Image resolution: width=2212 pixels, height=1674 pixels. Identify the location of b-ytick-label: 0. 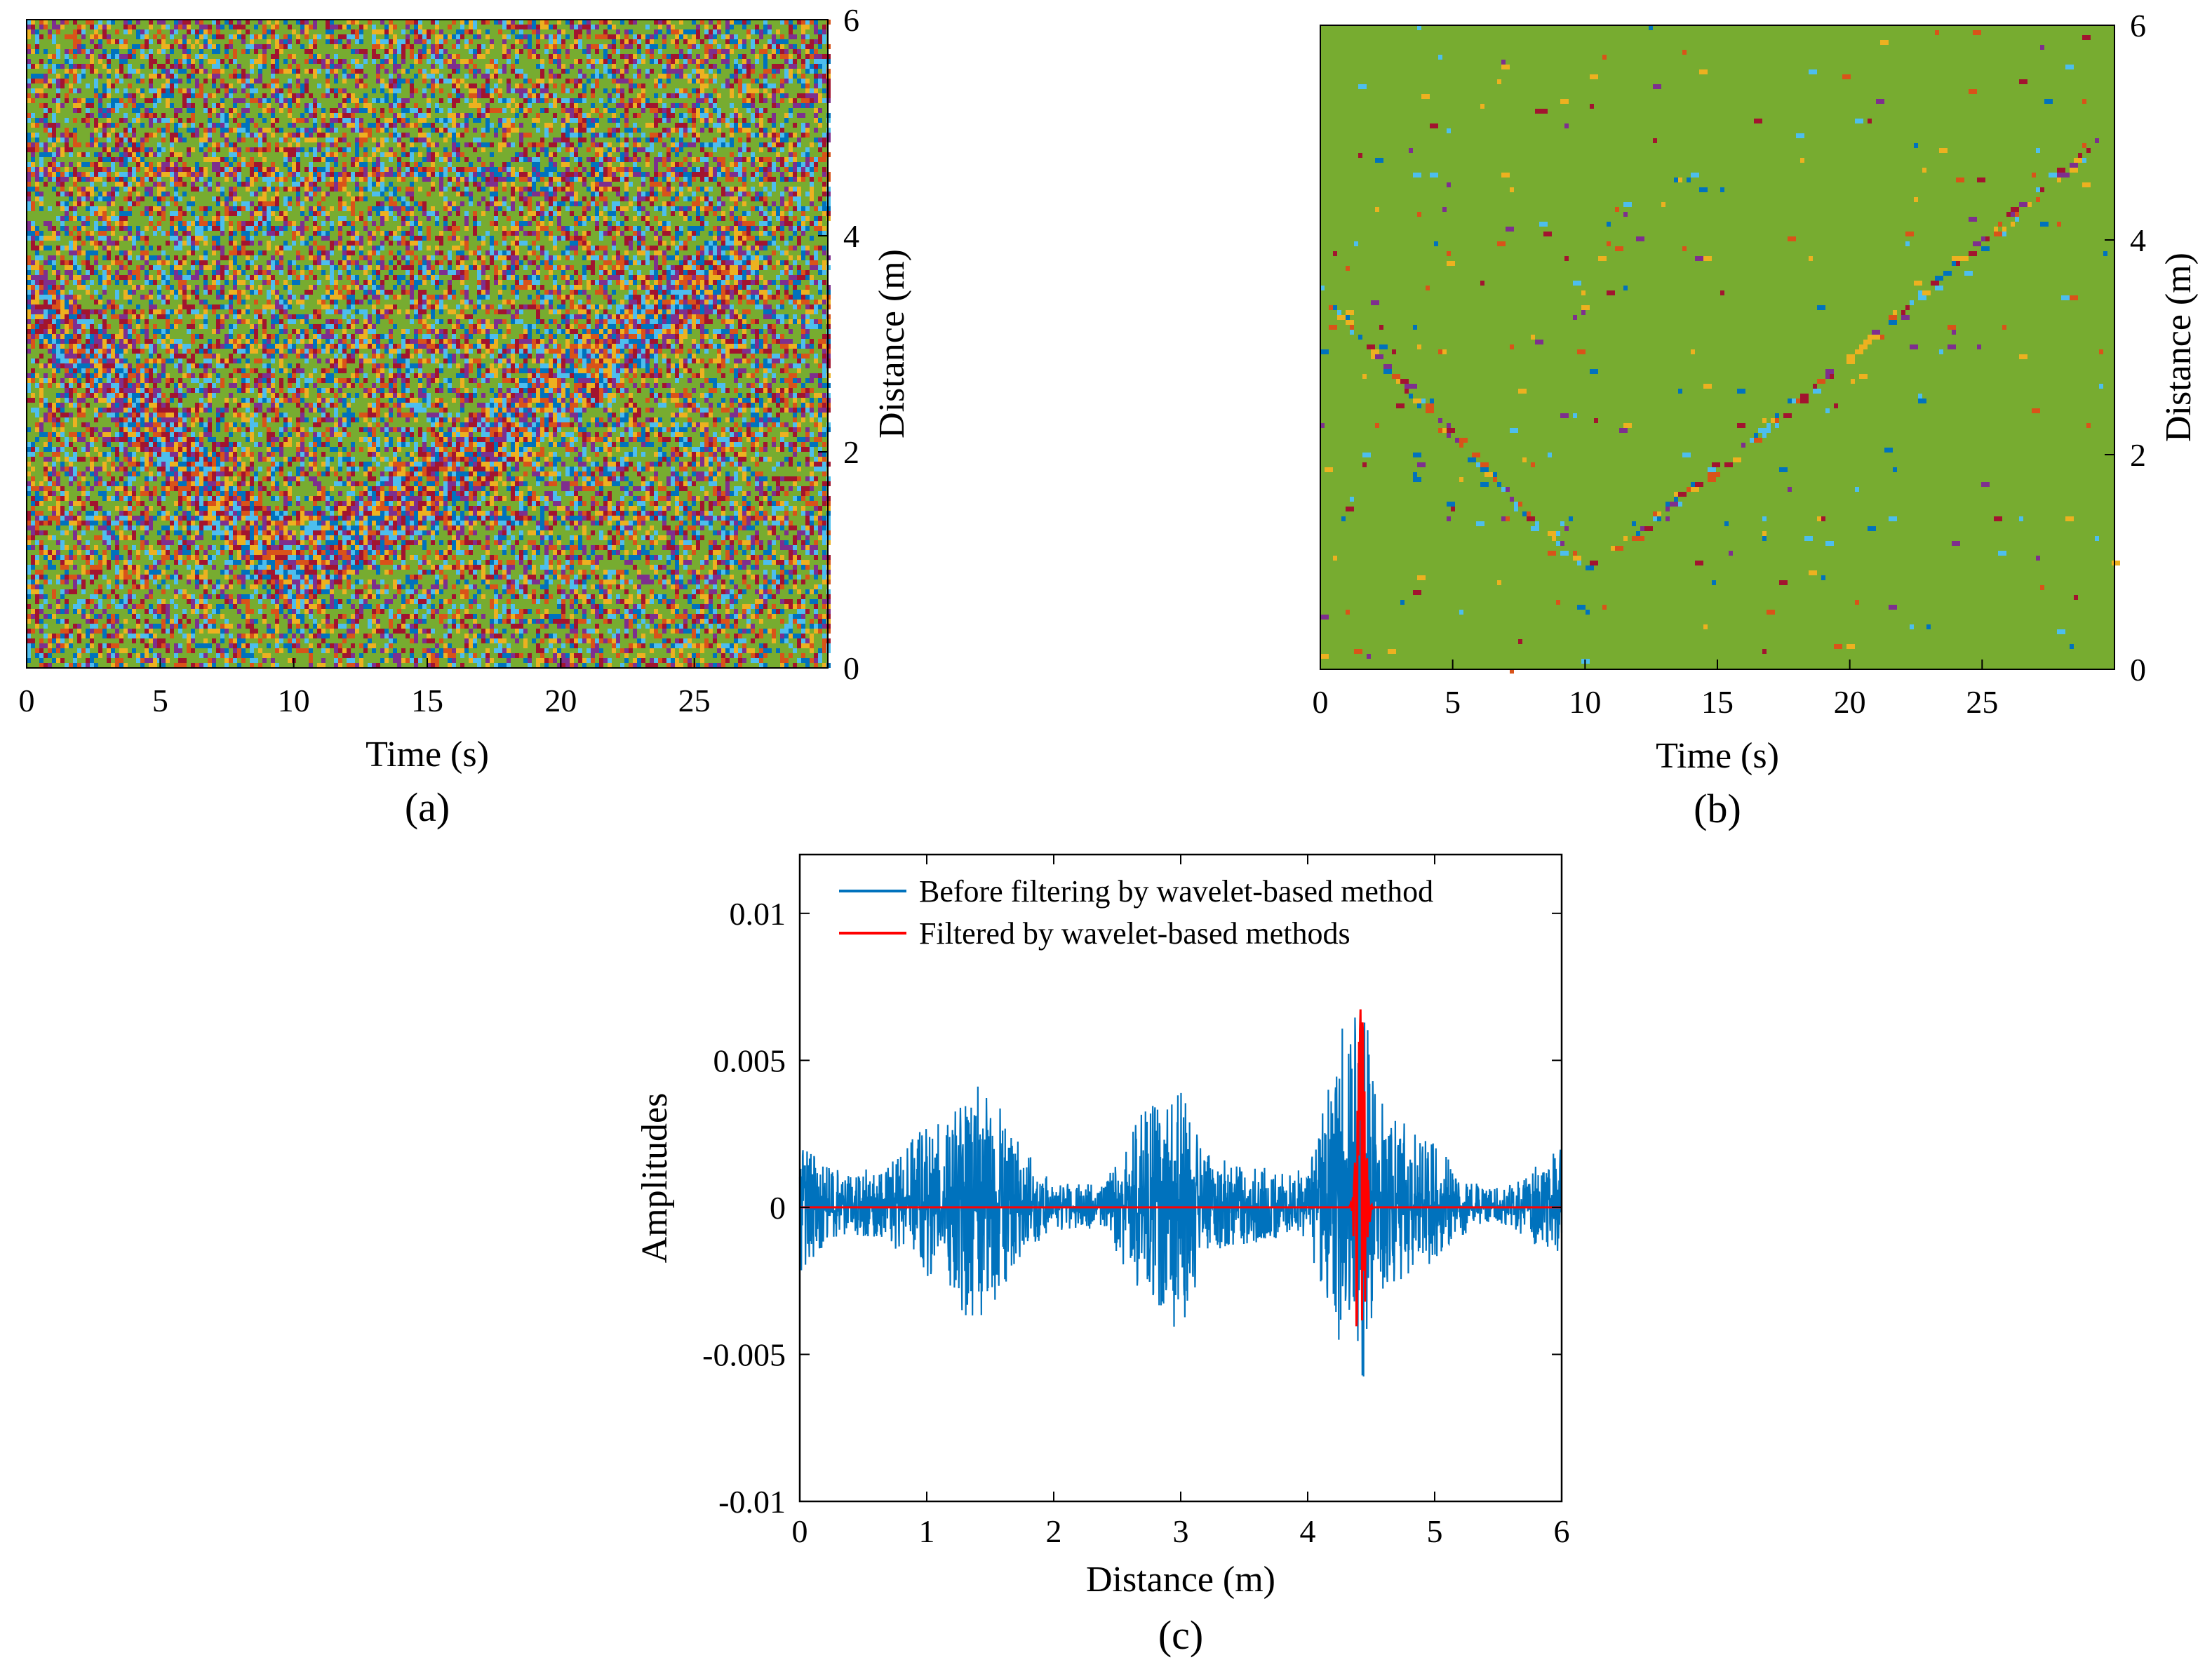
(2138, 670).